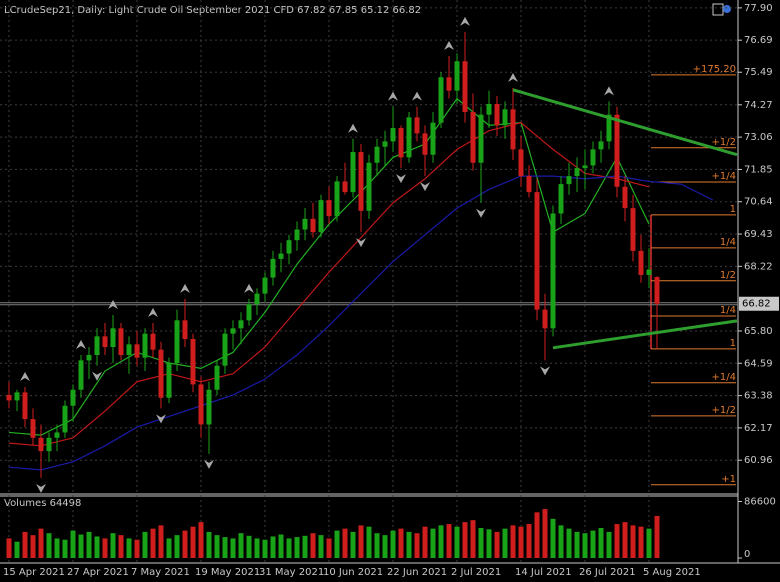 Image resolution: width=780 pixels, height=582 pixels. I want to click on y-tick-label: 77.90, so click(758, 8).